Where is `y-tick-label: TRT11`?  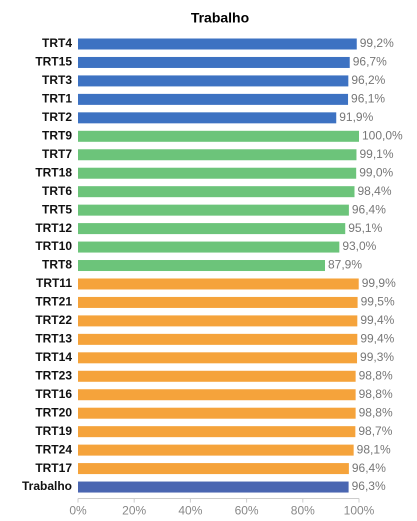 y-tick-label: TRT11 is located at coordinates (54, 283).